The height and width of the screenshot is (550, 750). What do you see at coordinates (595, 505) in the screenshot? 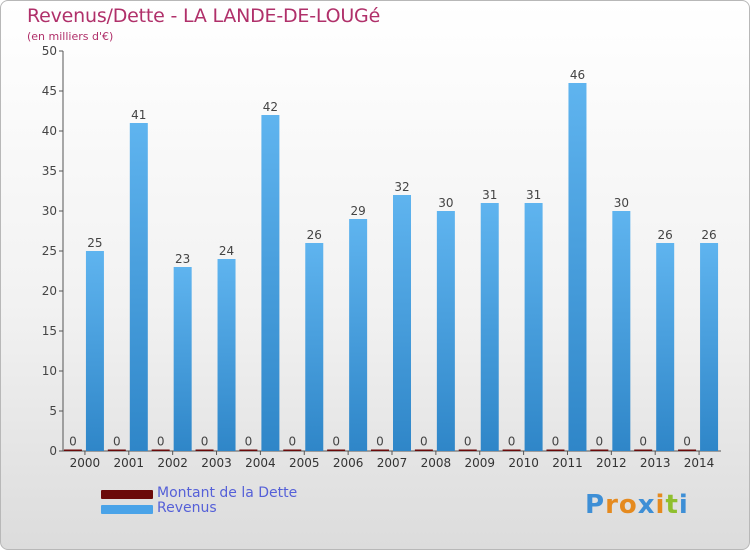
I see `logo-letter: P` at bounding box center [595, 505].